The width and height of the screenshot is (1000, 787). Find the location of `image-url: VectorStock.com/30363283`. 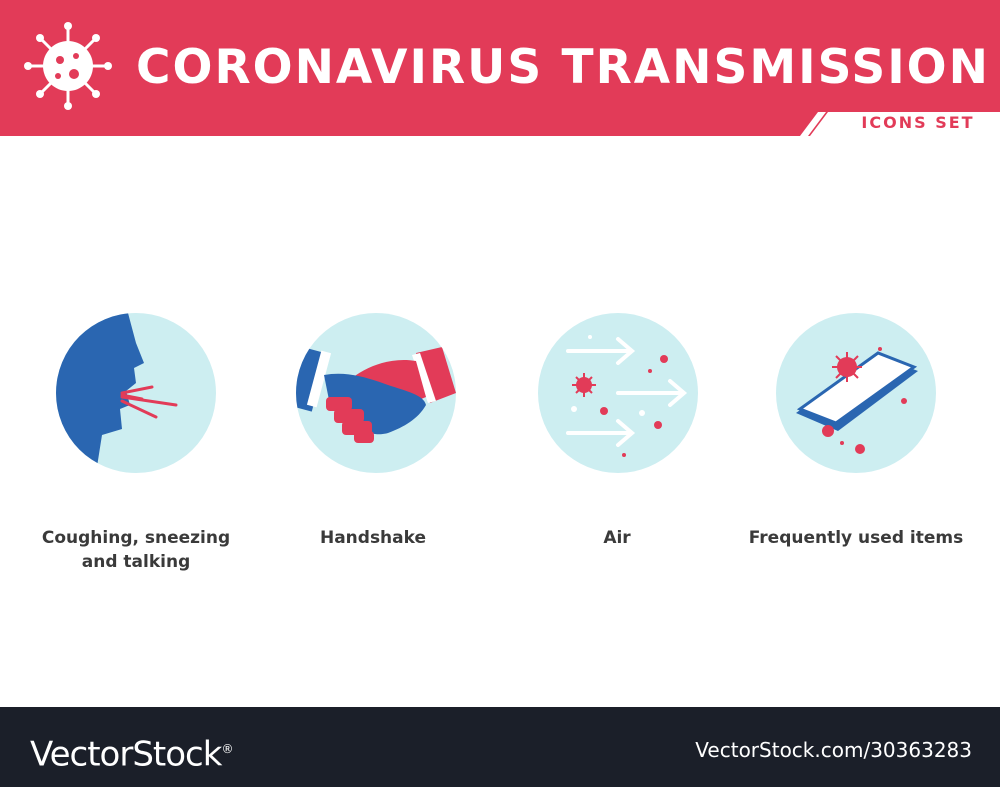

image-url: VectorStock.com/30363283 is located at coordinates (833, 750).